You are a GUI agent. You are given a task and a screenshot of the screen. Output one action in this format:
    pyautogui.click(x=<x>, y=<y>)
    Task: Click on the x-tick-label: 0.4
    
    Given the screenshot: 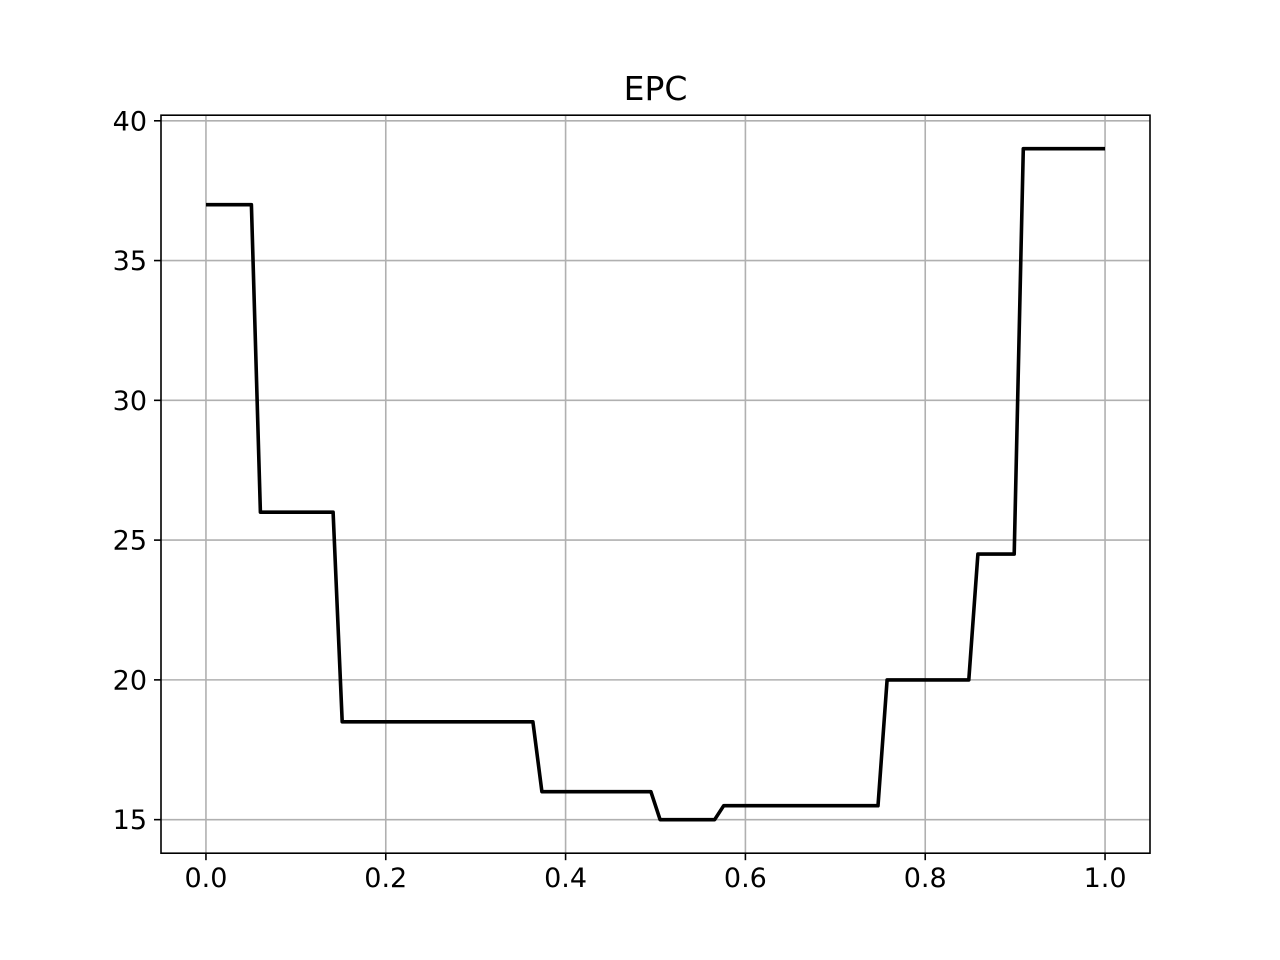 What is the action you would take?
    pyautogui.click(x=565, y=878)
    